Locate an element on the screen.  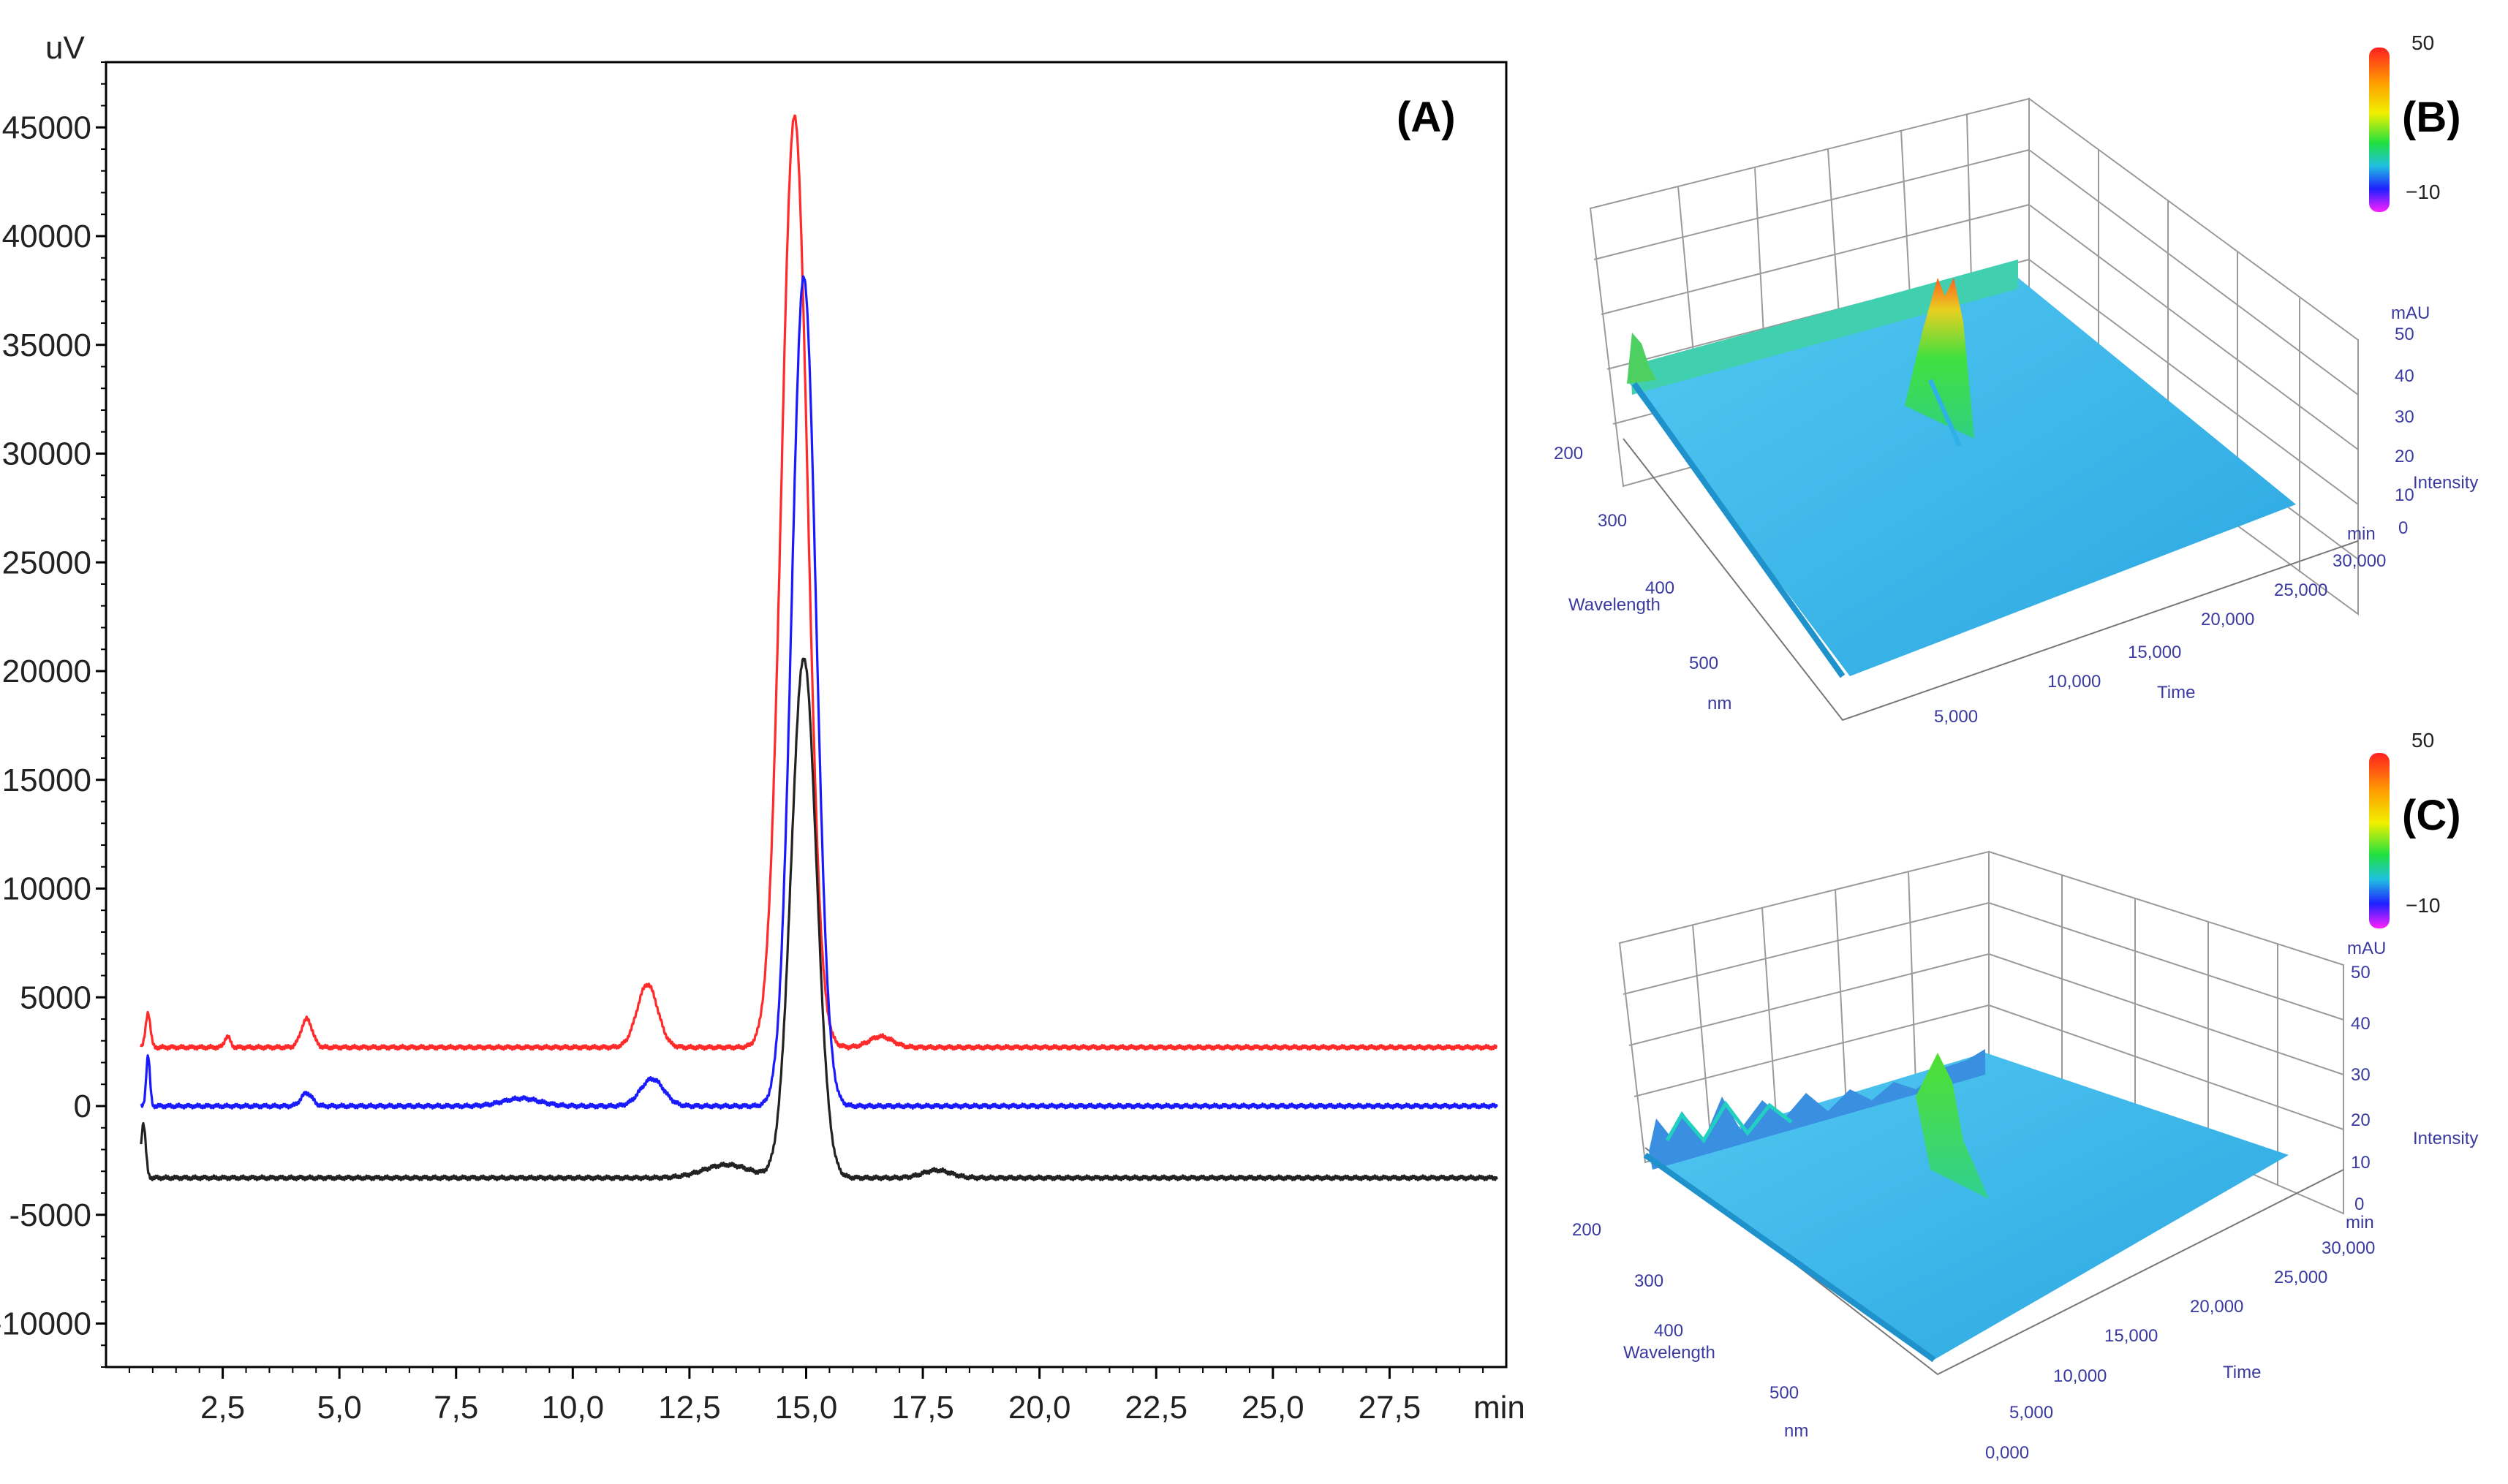
x-tick-label: 22,5 is located at coordinates (1156, 1408).